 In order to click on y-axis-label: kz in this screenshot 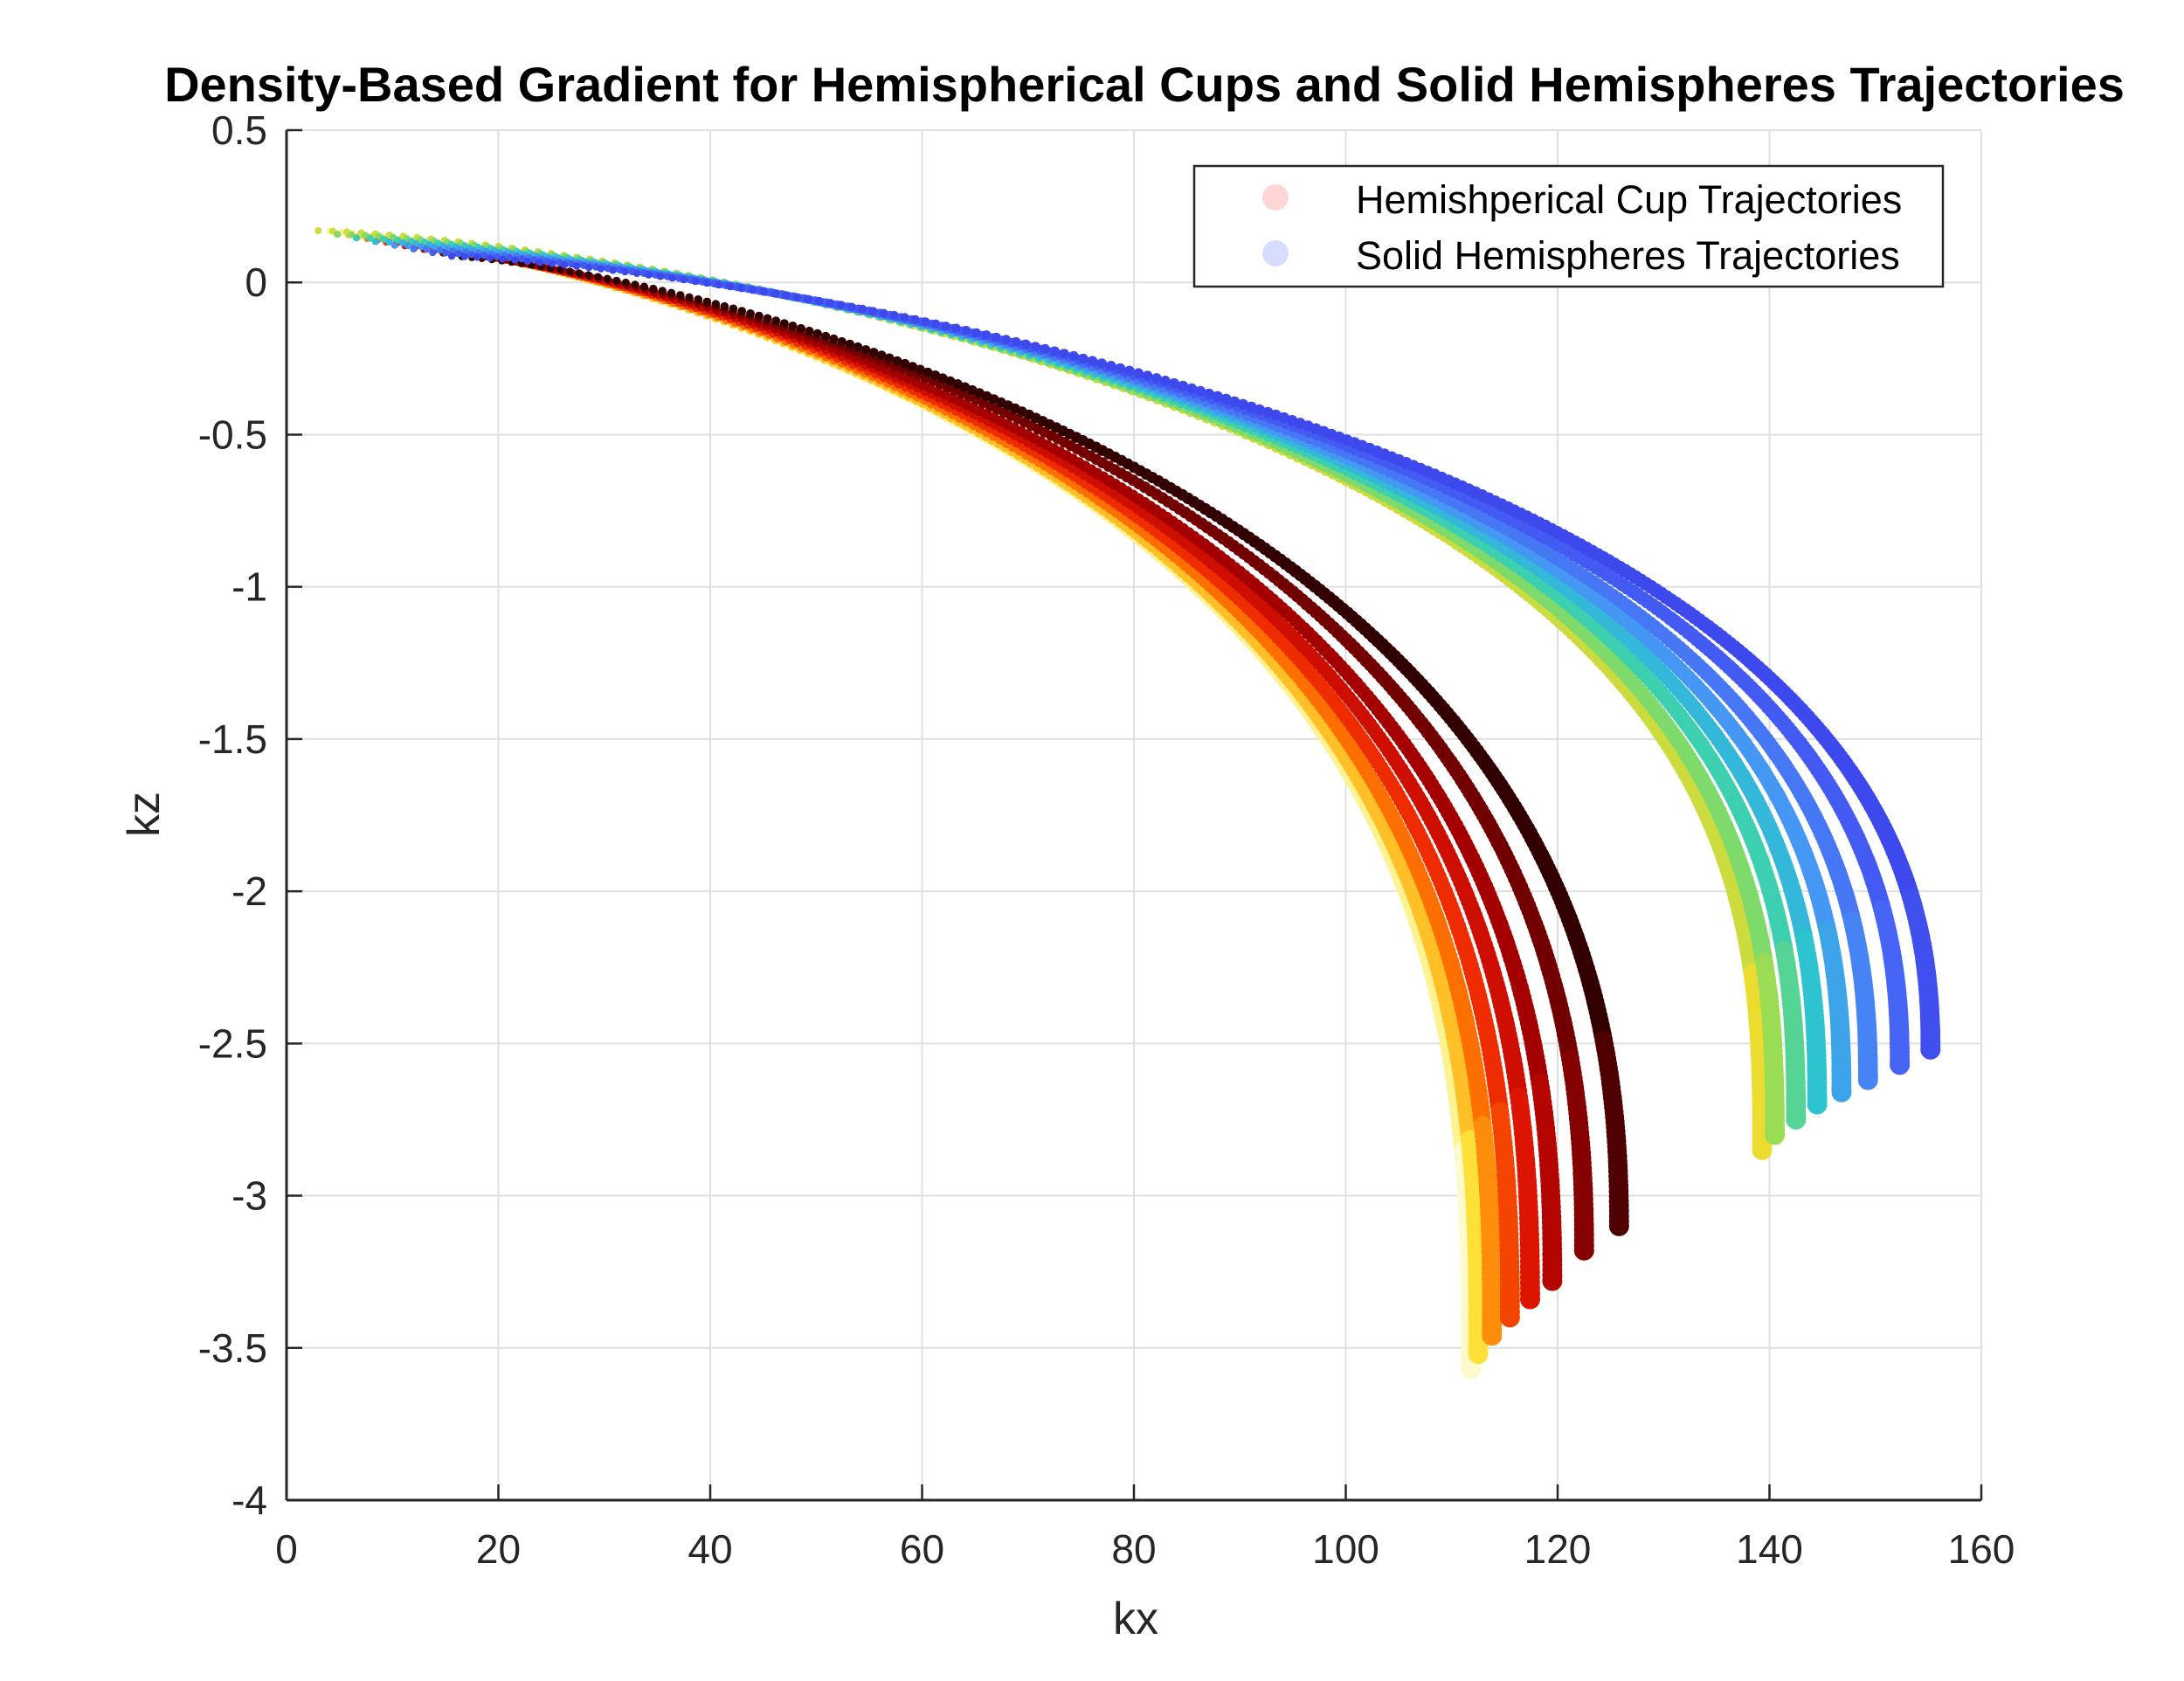, I will do `click(144, 814)`.